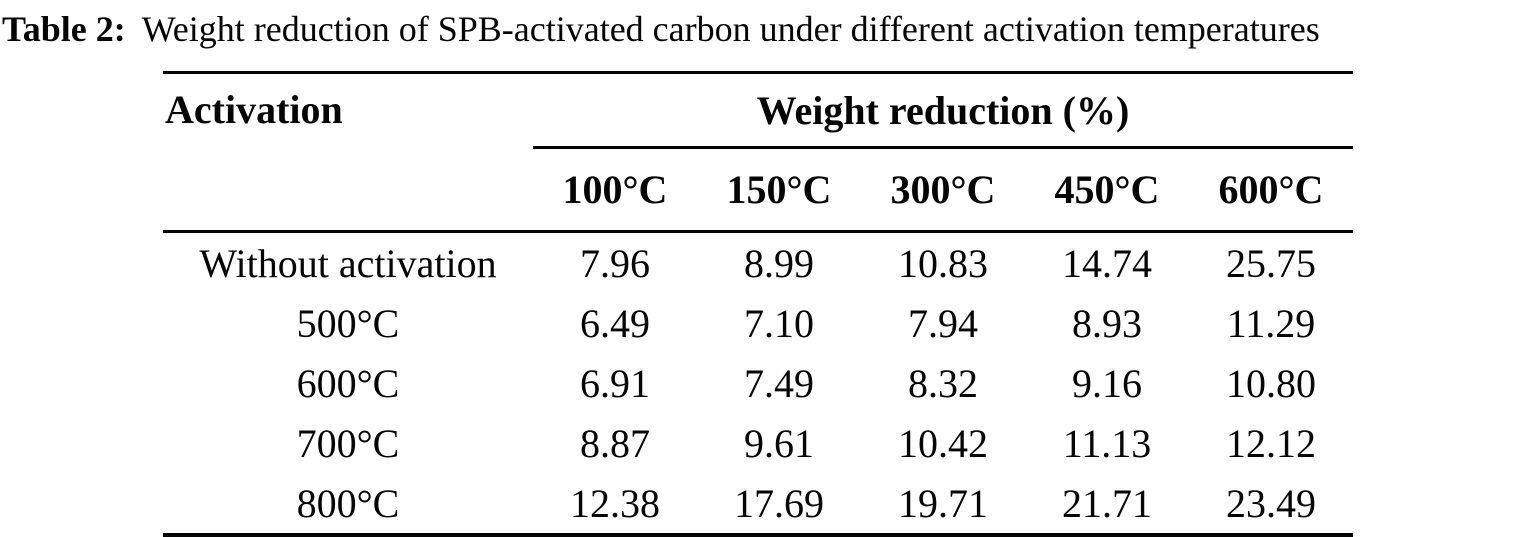 The height and width of the screenshot is (537, 1514). What do you see at coordinates (779, 190) in the screenshot?
I see `header-temp-150: 150°C` at bounding box center [779, 190].